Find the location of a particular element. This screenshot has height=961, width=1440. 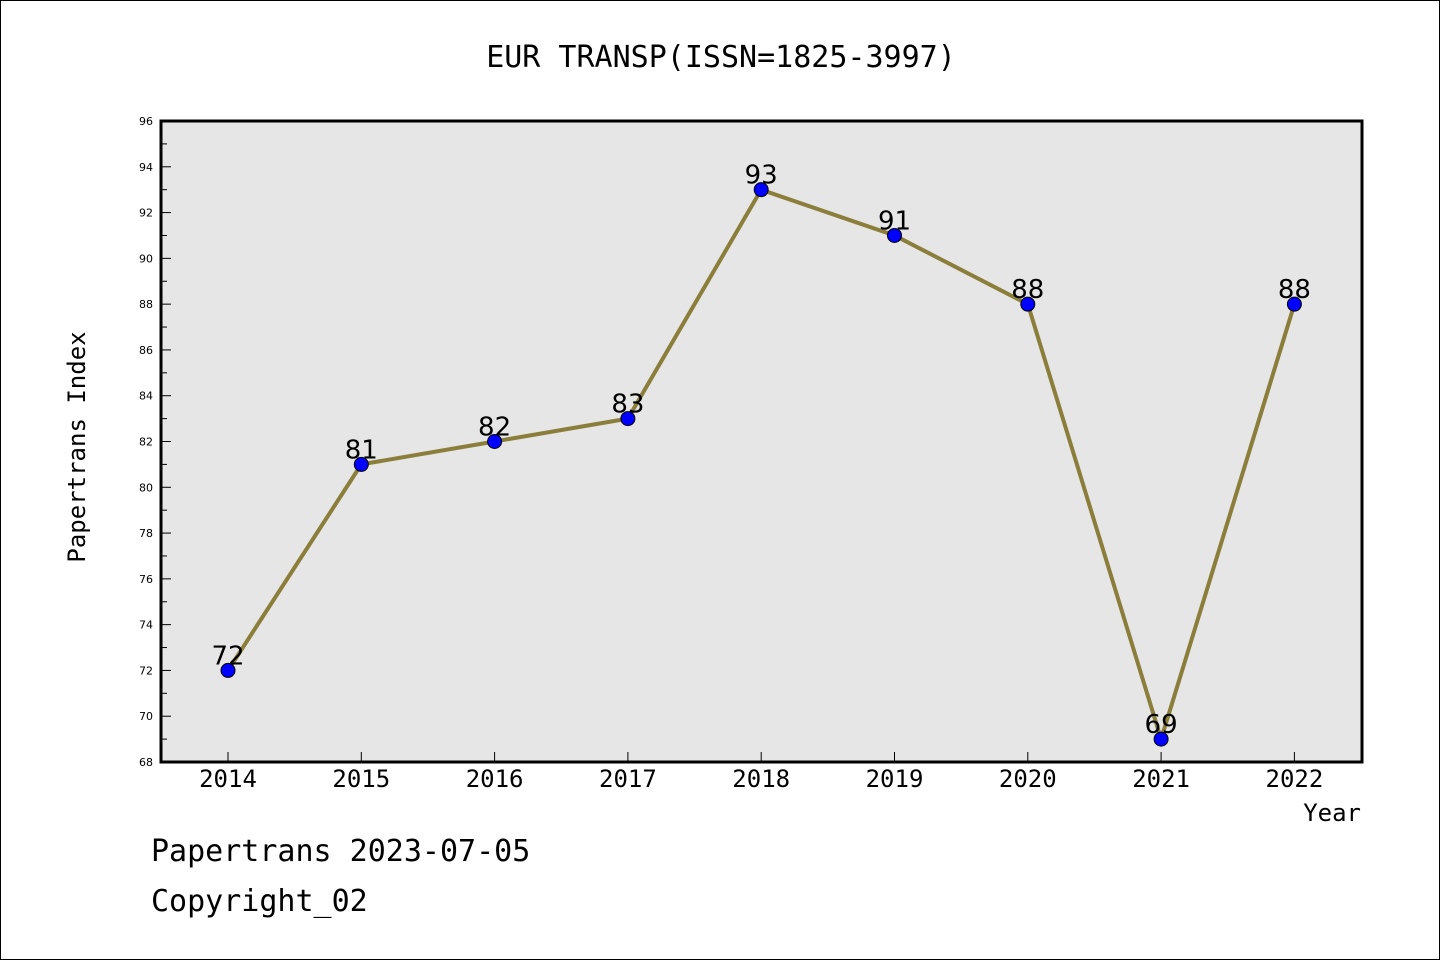

data-label: 69 is located at coordinates (1161, 725).